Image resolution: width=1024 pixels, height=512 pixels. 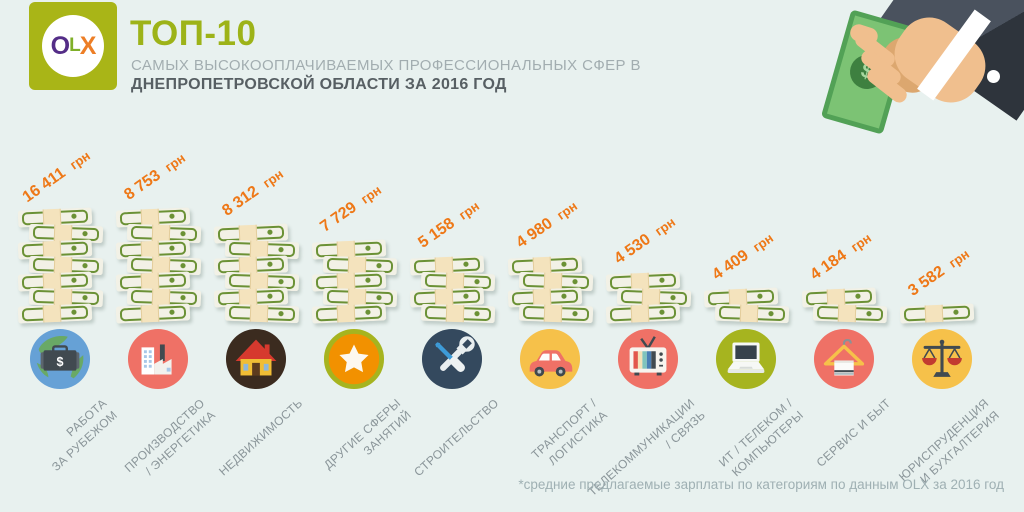 What do you see at coordinates (942, 359) in the screenshot?
I see `scales-icon` at bounding box center [942, 359].